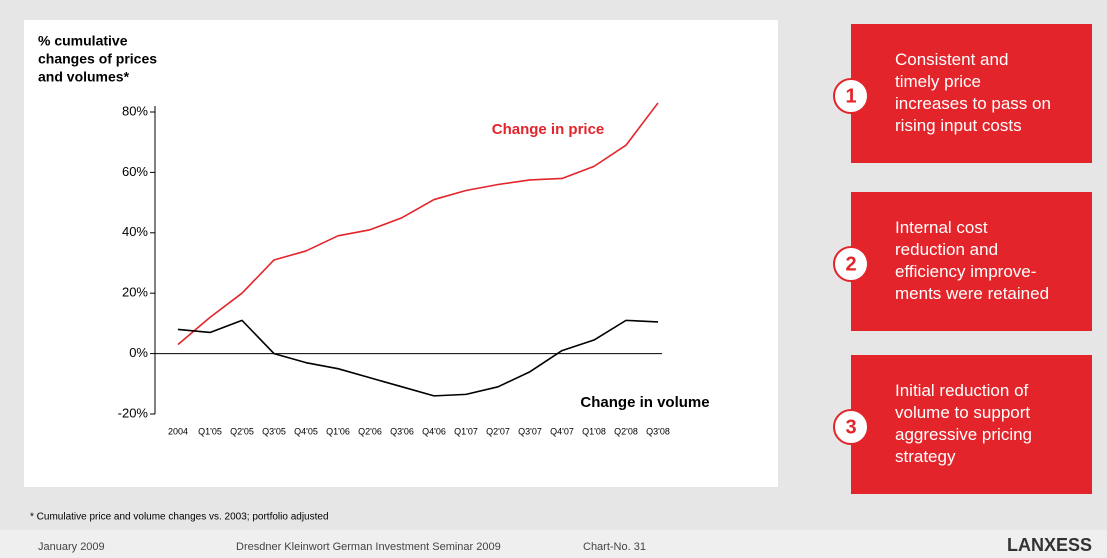  What do you see at coordinates (946, 249) in the screenshot?
I see `box-text: reduction and` at bounding box center [946, 249].